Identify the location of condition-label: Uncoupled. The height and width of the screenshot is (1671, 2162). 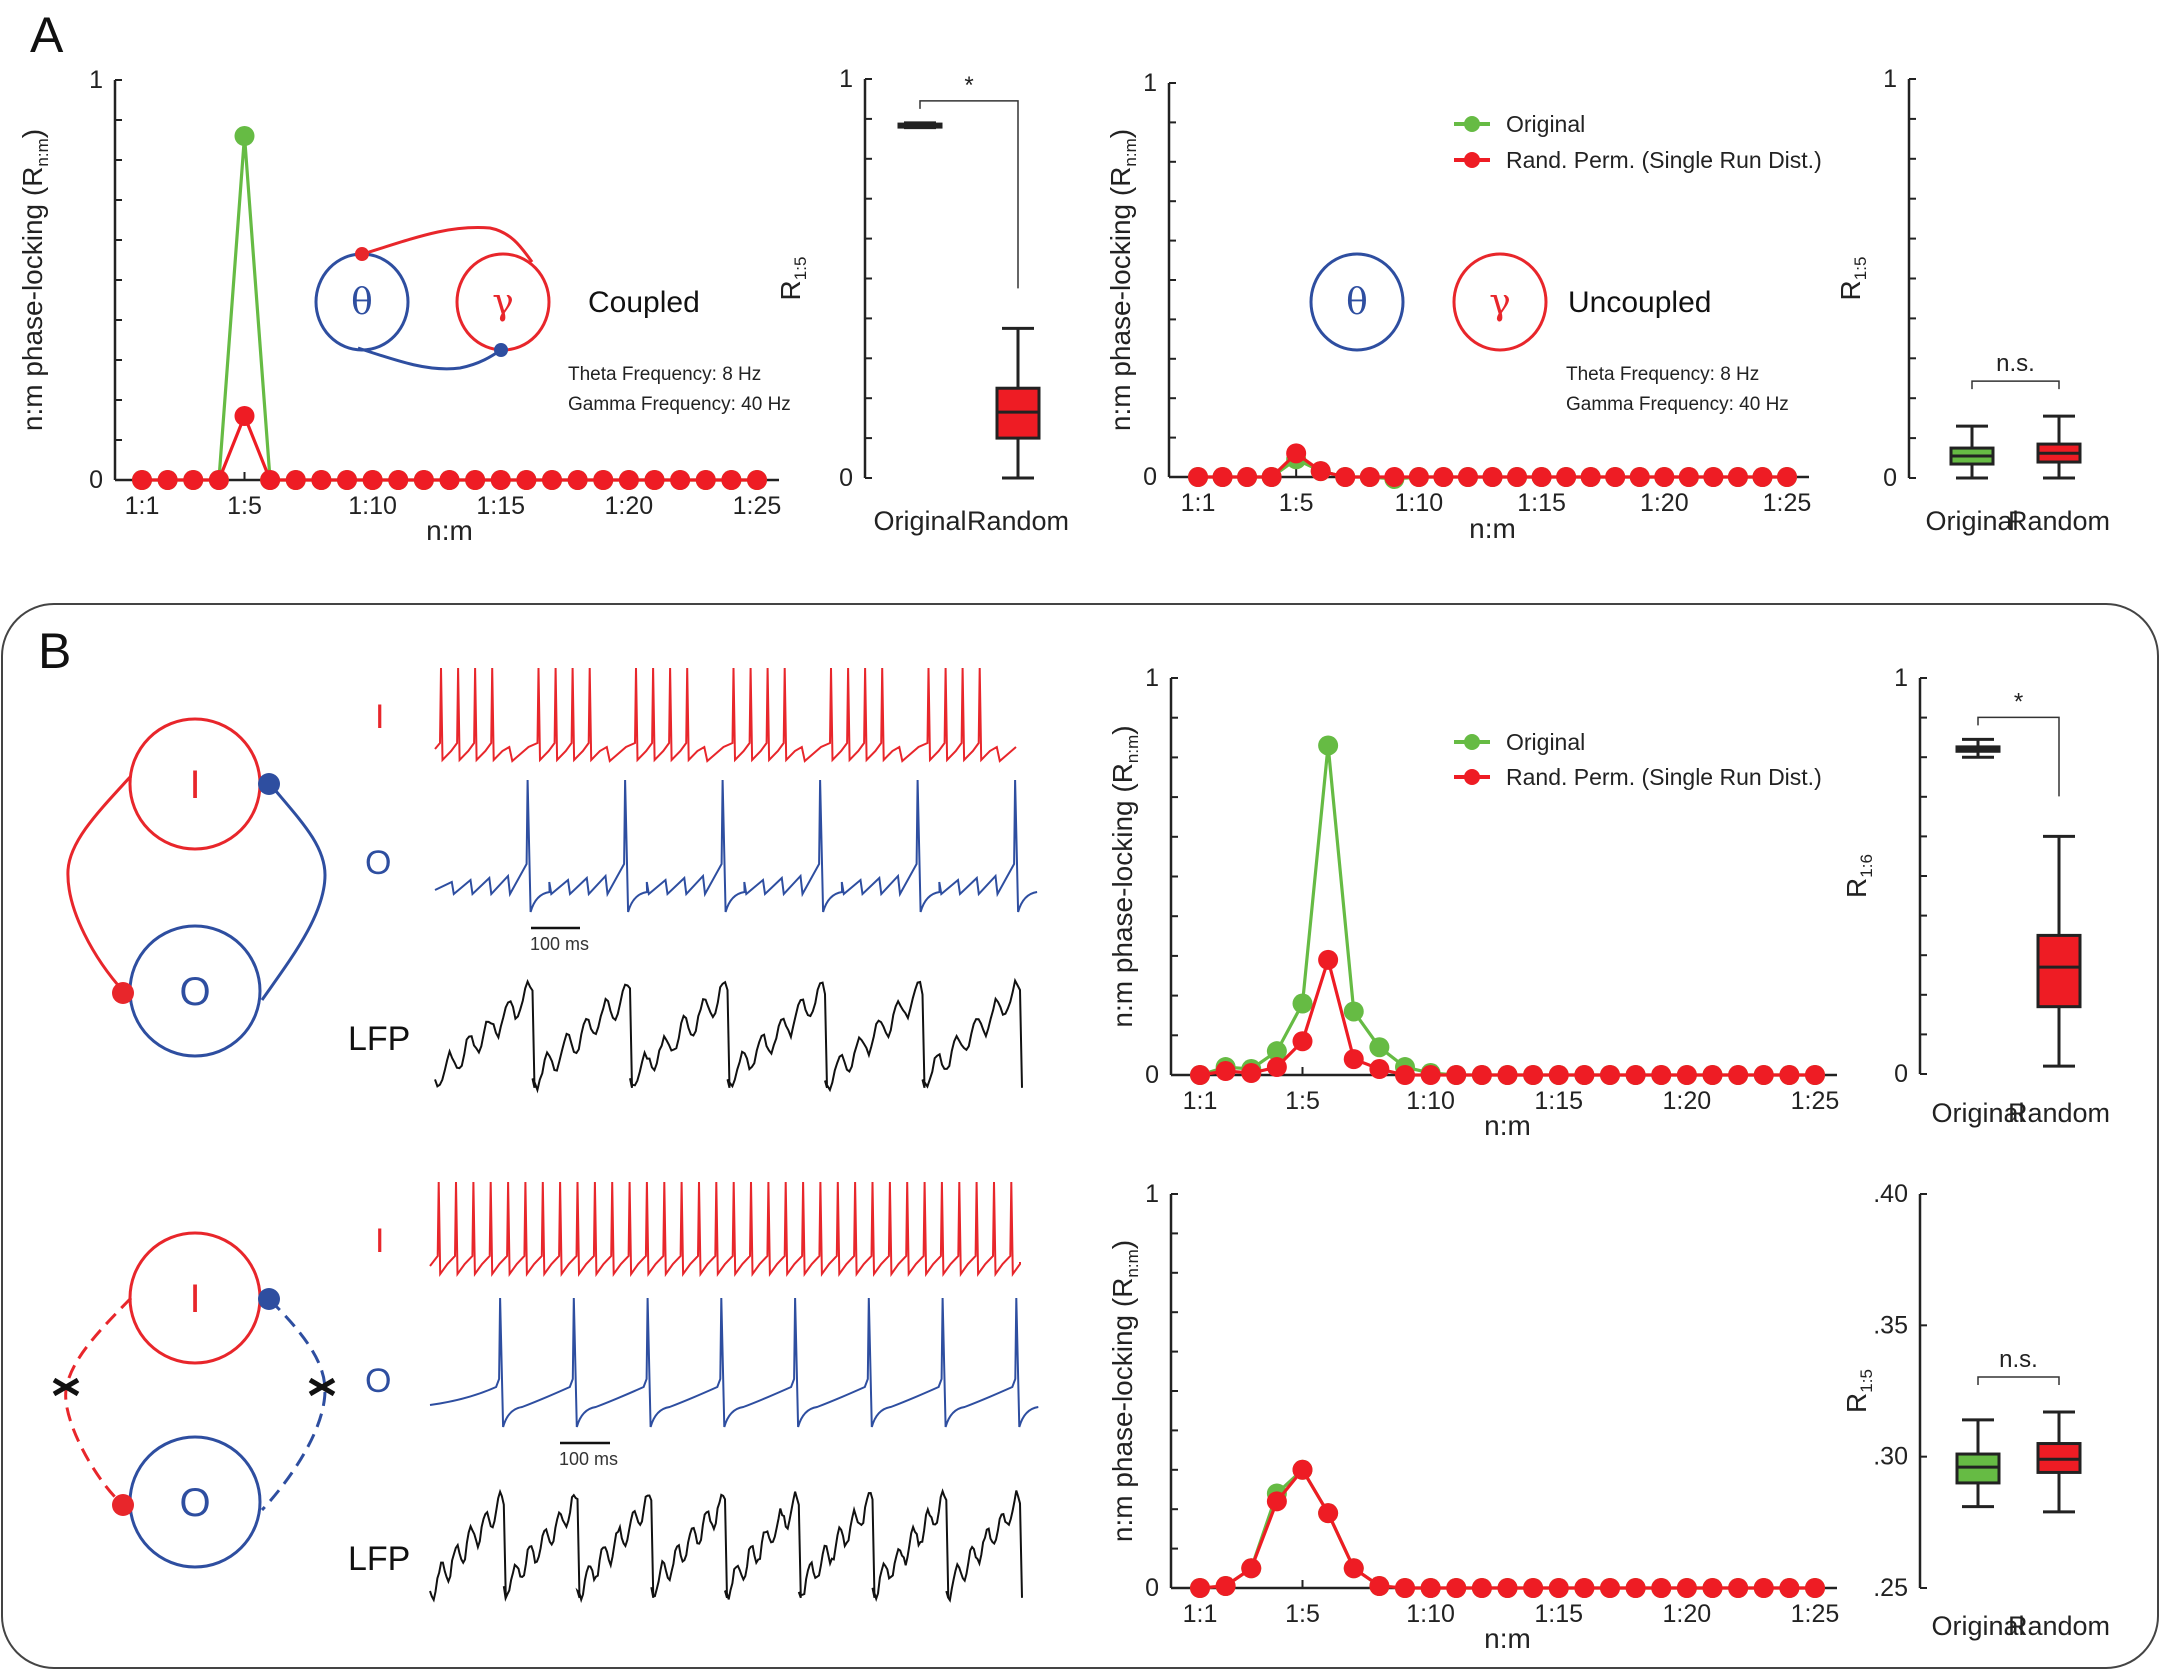
(1639, 302).